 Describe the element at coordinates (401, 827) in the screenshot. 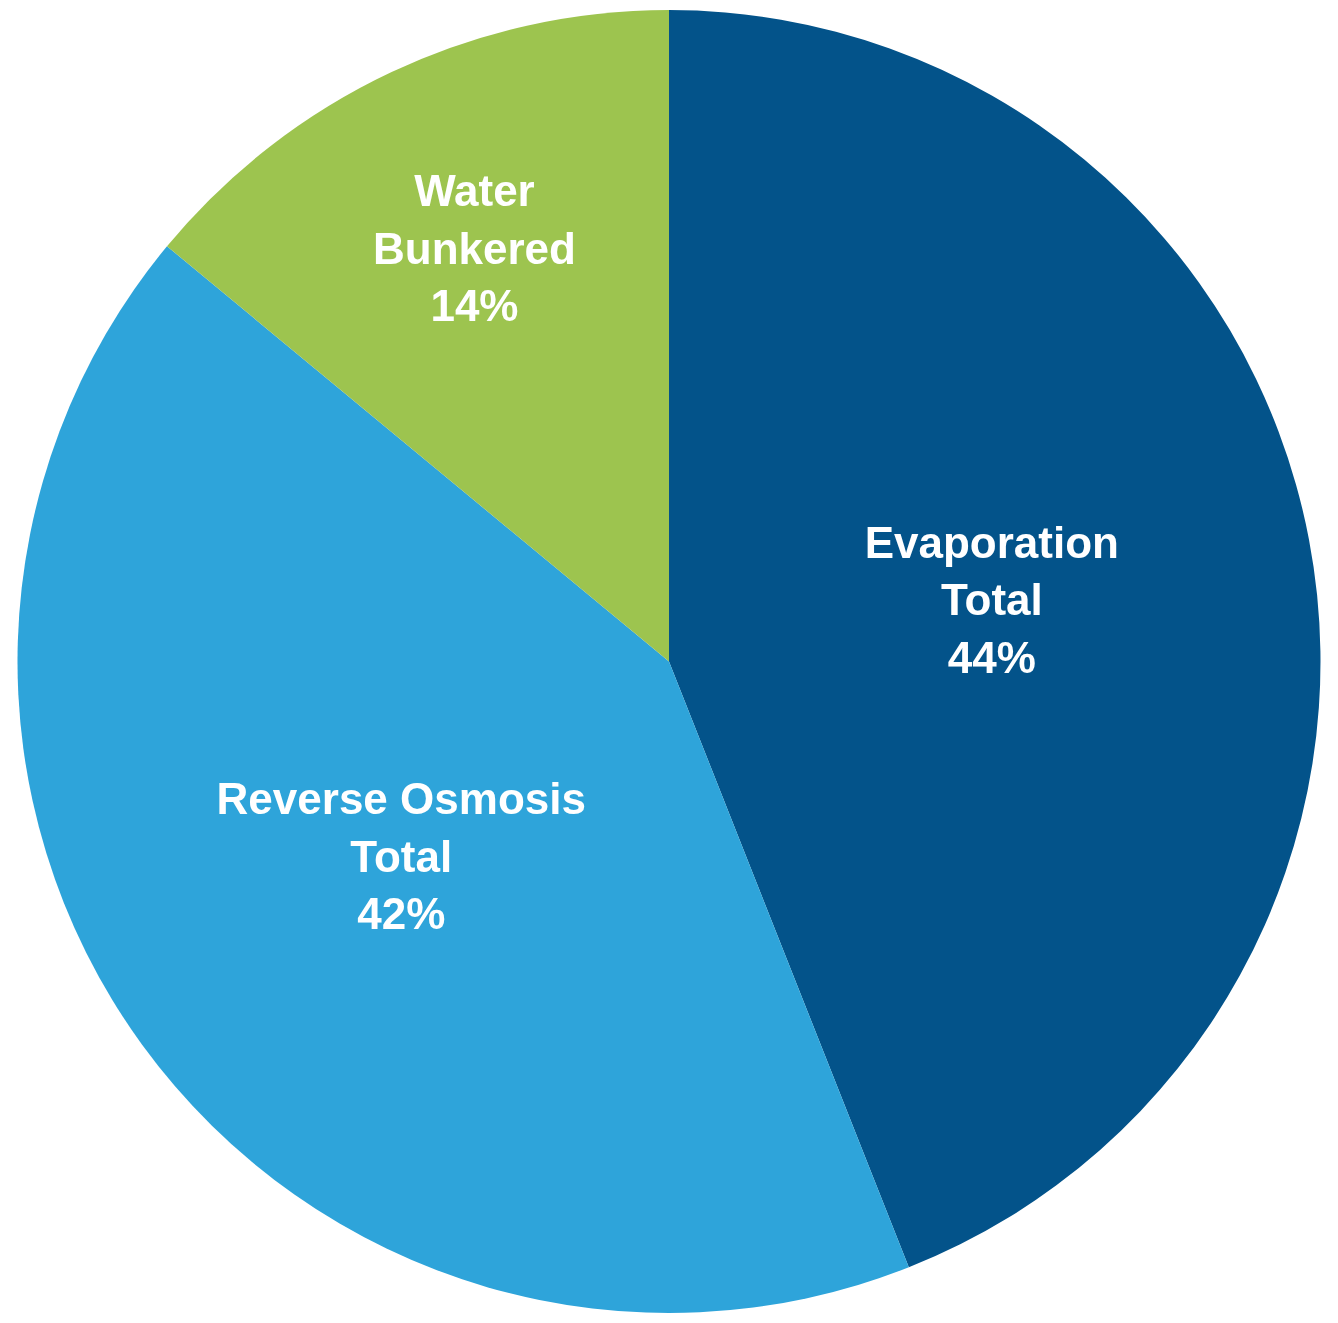

I see `slice-label: Reverse Osmosis Total` at that location.